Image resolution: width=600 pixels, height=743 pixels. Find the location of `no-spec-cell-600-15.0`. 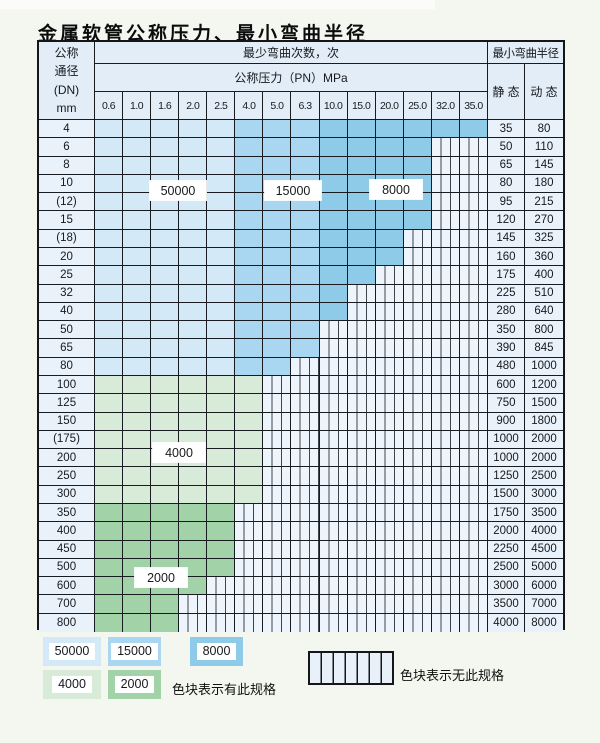

no-spec-cell-600-15.0 is located at coordinates (361, 586).